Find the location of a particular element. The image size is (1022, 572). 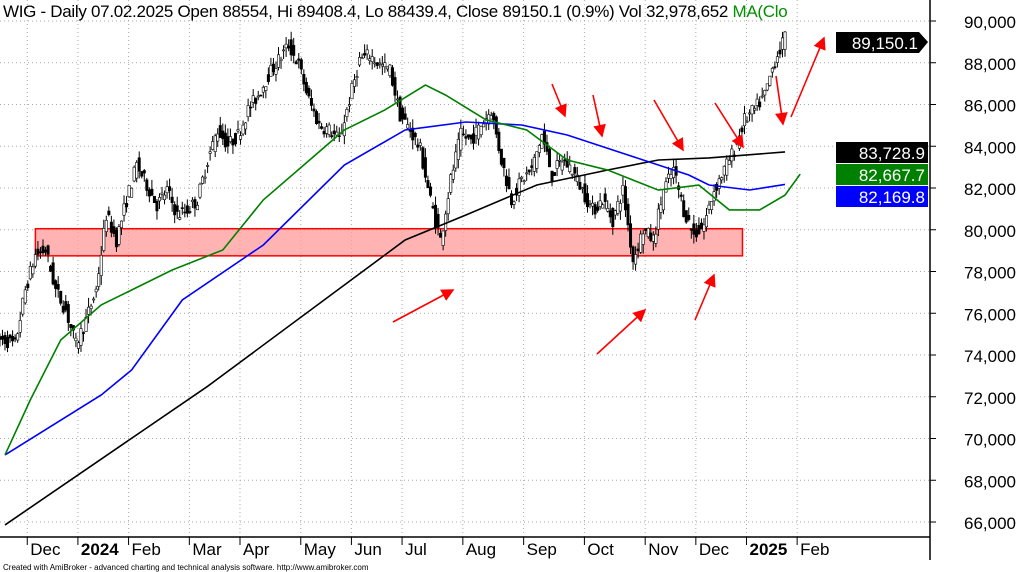

y-tick-label: 90,000 is located at coordinates (990, 22).